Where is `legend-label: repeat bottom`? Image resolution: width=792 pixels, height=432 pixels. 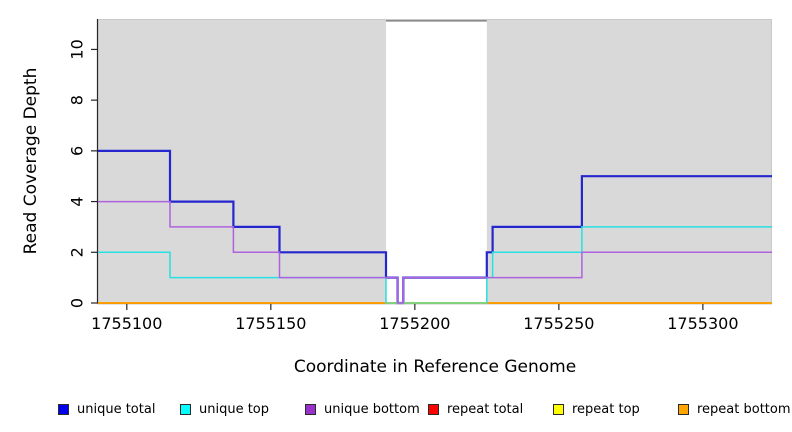
legend-label: repeat bottom is located at coordinates (744, 409).